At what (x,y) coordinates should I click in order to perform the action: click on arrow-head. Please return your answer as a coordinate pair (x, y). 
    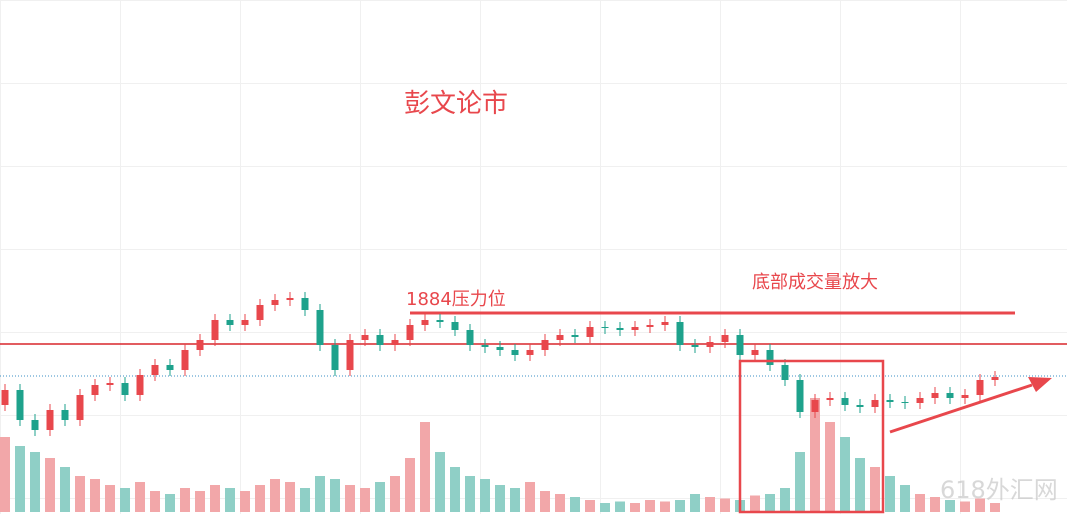
    Looking at the image, I should click on (1040, 384).